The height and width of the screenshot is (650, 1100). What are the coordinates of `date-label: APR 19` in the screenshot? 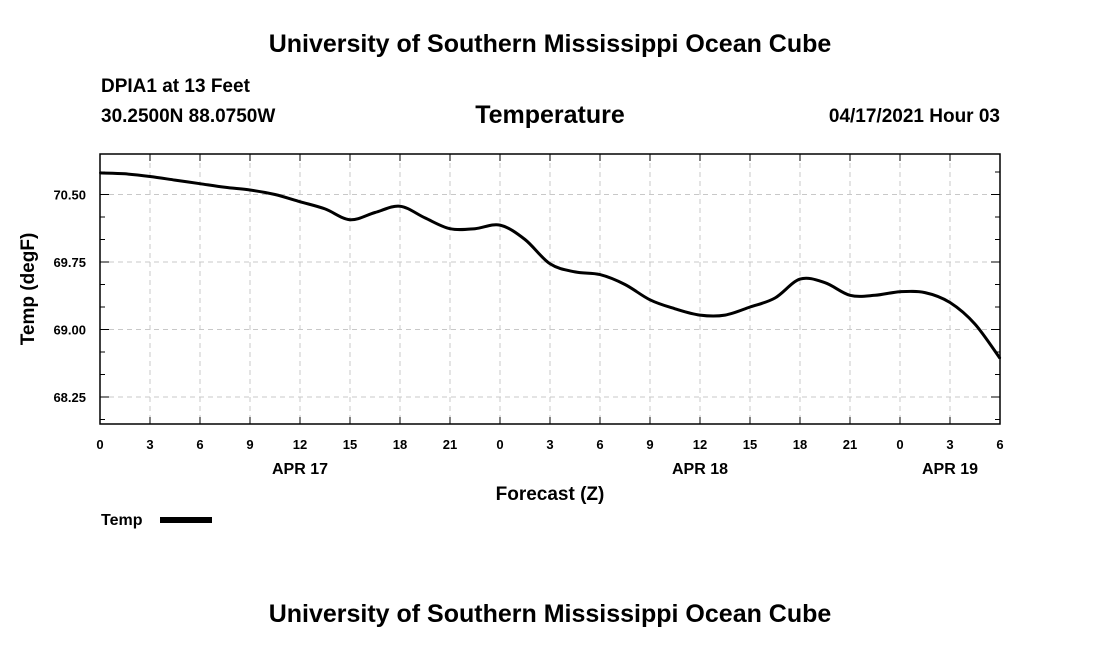 It's located at (950, 469).